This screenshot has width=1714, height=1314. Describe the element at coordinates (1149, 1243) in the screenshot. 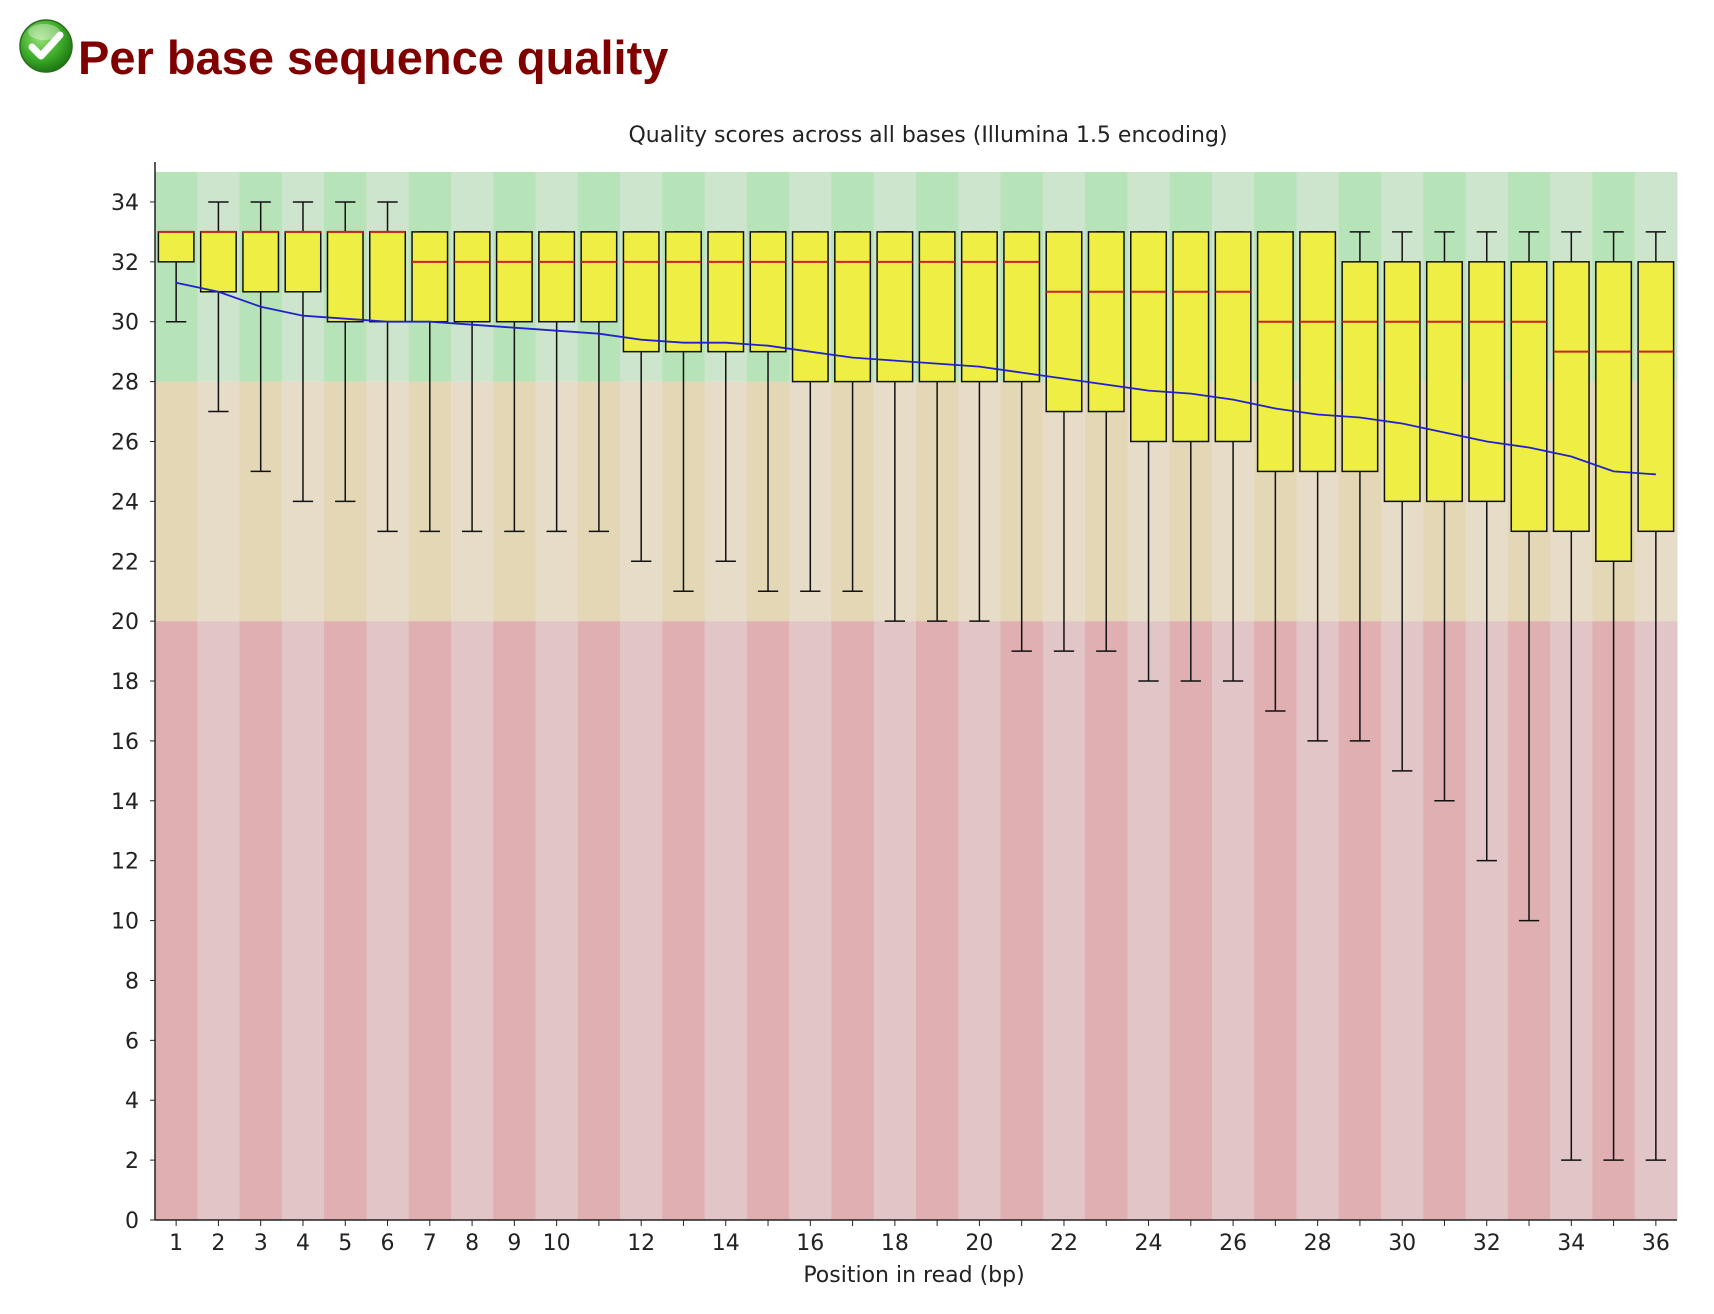

I see `x-tick-label: 24` at that location.